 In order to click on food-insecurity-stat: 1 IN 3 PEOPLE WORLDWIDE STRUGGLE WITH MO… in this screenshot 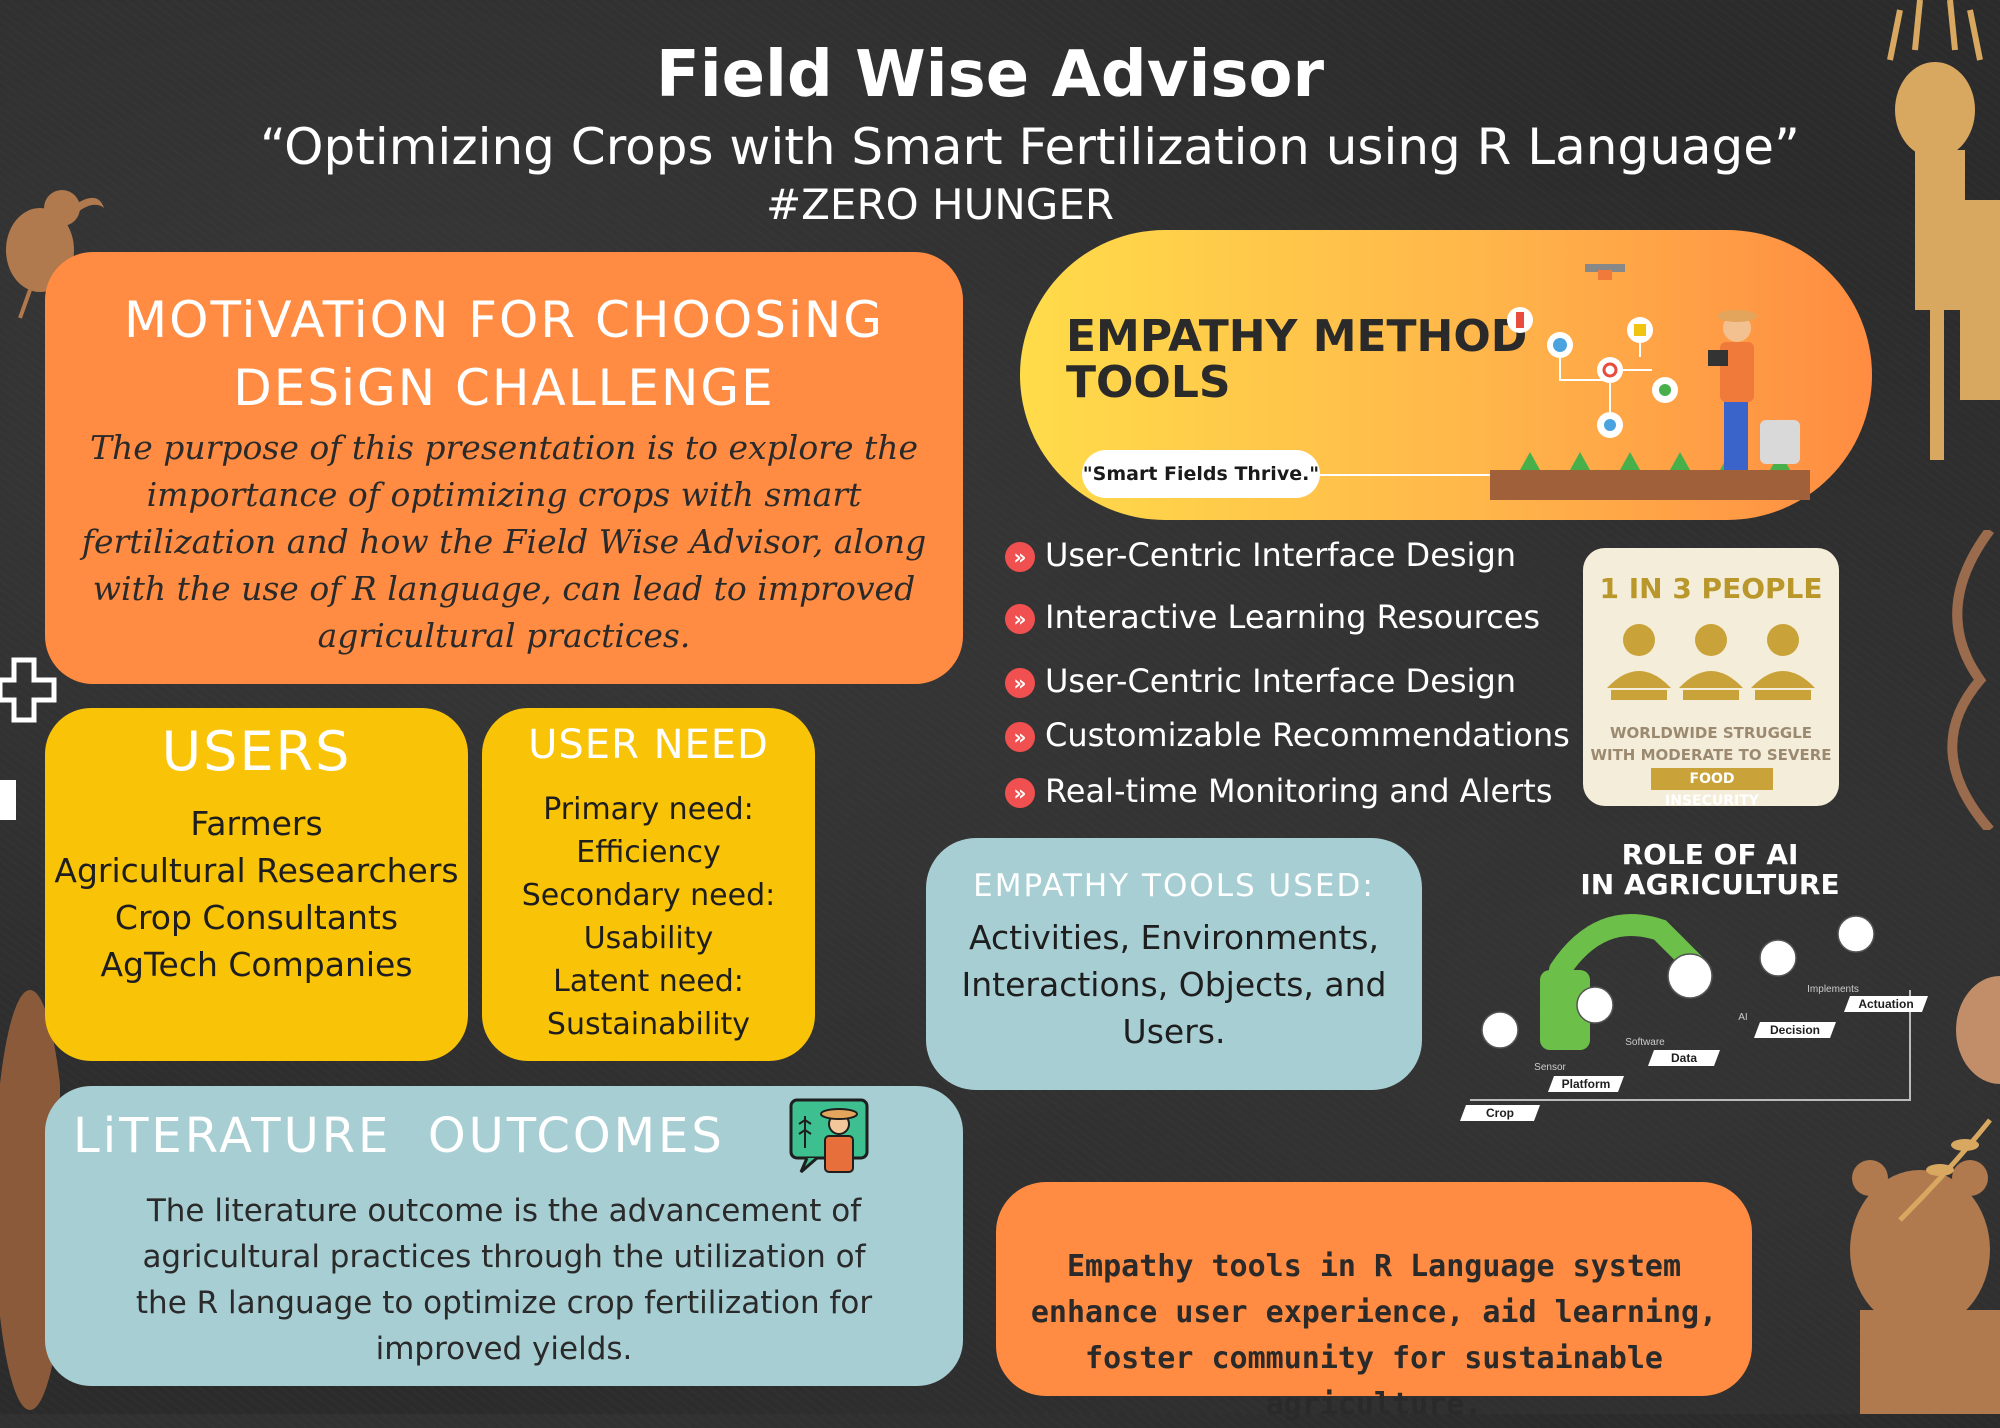, I will do `click(1711, 678)`.